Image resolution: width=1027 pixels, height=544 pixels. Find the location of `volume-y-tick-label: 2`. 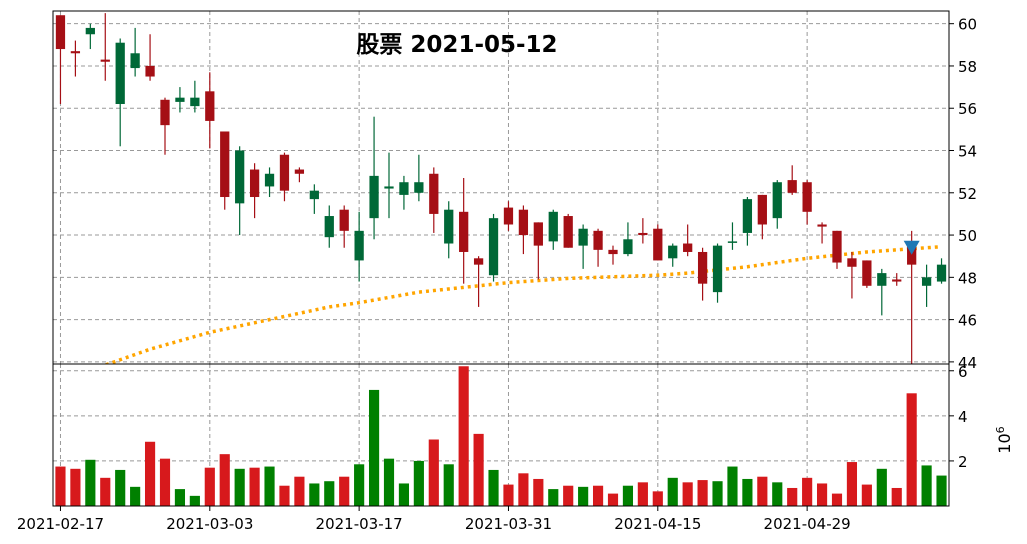

volume-y-tick-label: 2 is located at coordinates (963, 462).